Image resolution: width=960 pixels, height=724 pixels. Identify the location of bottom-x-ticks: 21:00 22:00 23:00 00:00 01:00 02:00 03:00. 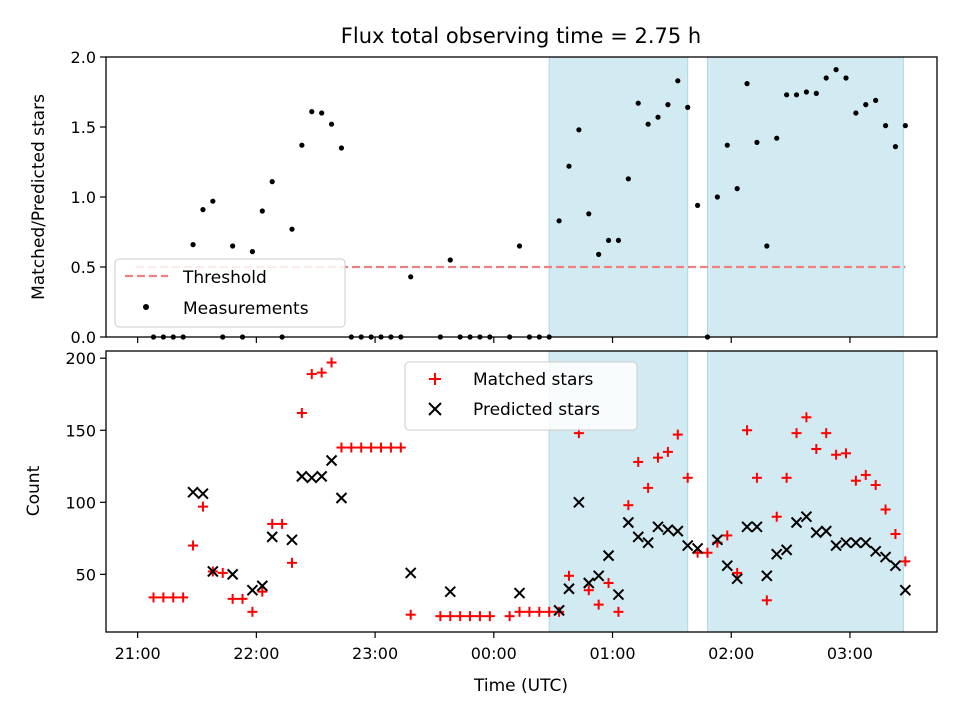
(494, 647).